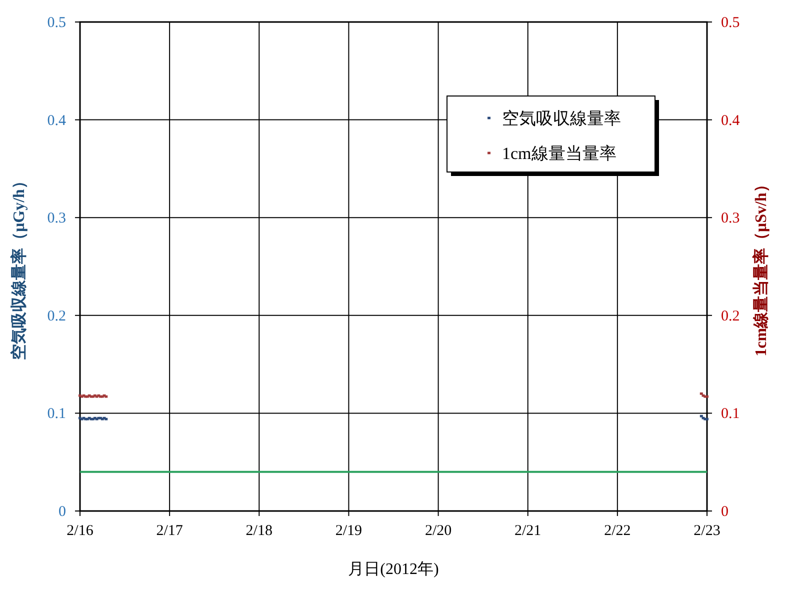 This screenshot has height=592, width=785. What do you see at coordinates (760, 266) in the screenshot?
I see `y2-axis-title: 1cm線量当量率（μSv/h）` at bounding box center [760, 266].